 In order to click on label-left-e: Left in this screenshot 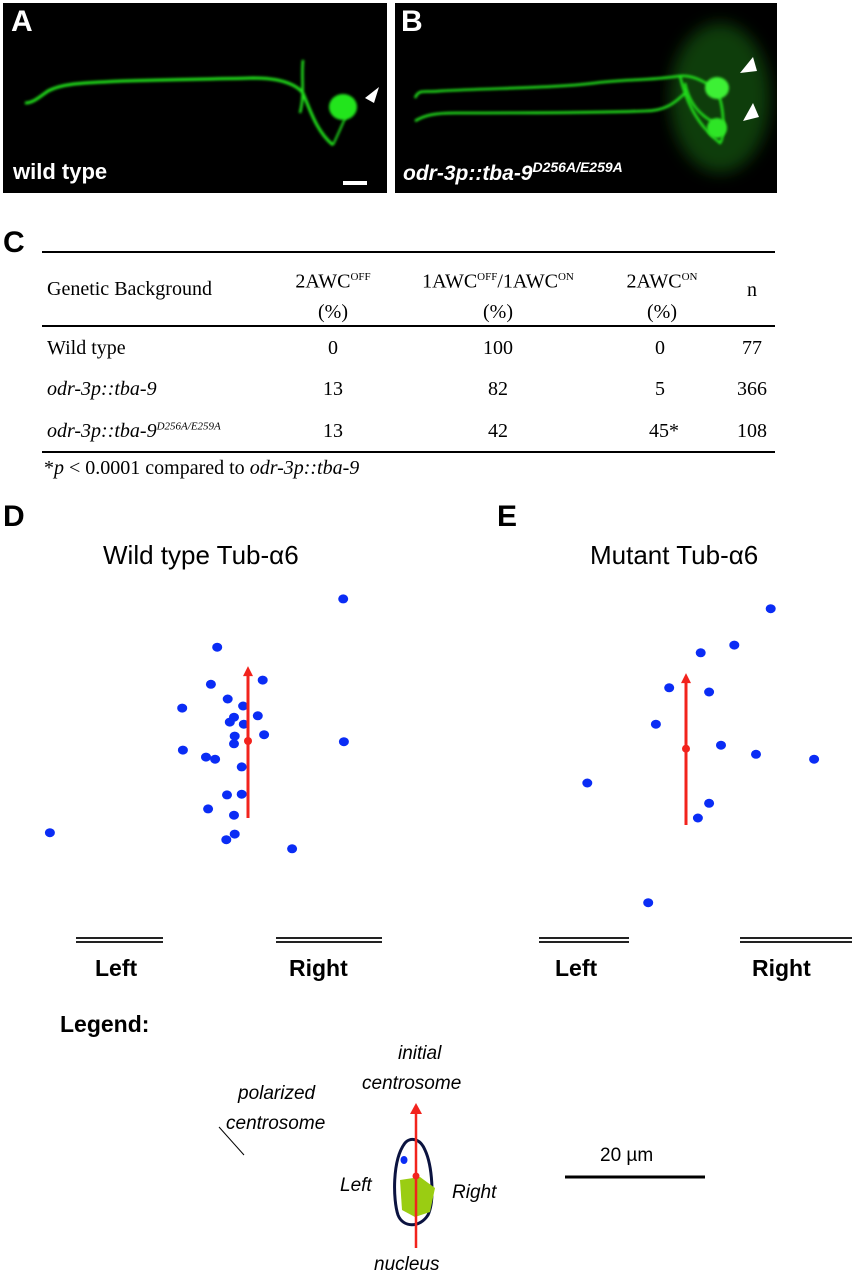, I will do `click(576, 968)`.